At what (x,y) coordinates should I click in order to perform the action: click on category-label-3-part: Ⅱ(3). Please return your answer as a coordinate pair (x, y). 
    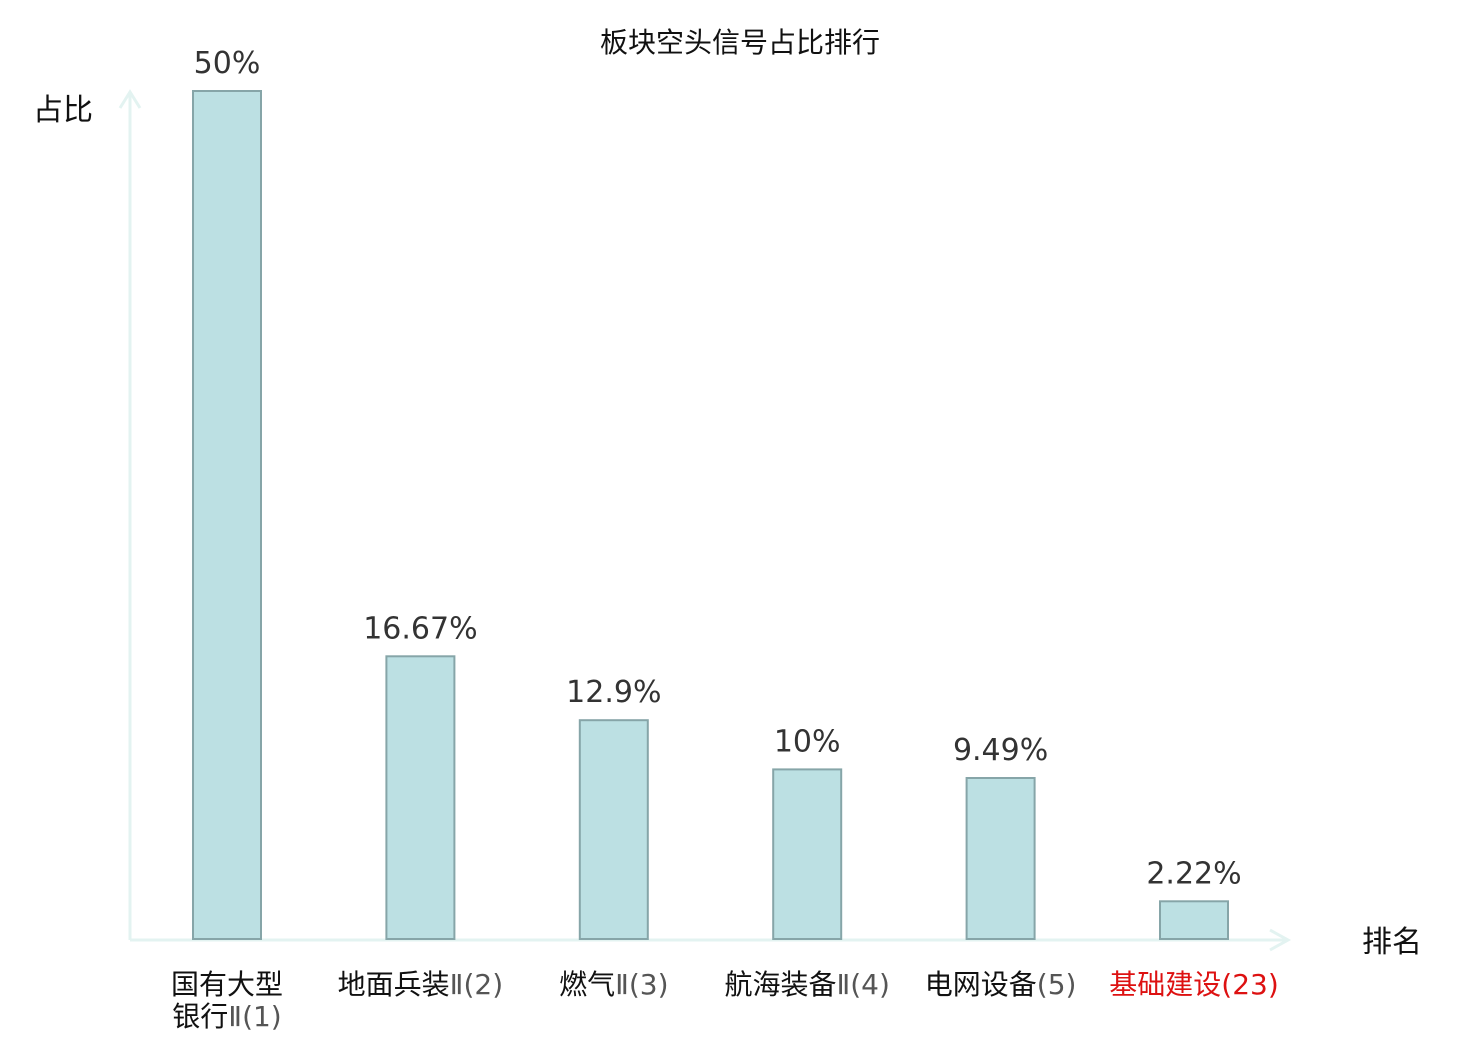
    Looking at the image, I should click on (641, 984).